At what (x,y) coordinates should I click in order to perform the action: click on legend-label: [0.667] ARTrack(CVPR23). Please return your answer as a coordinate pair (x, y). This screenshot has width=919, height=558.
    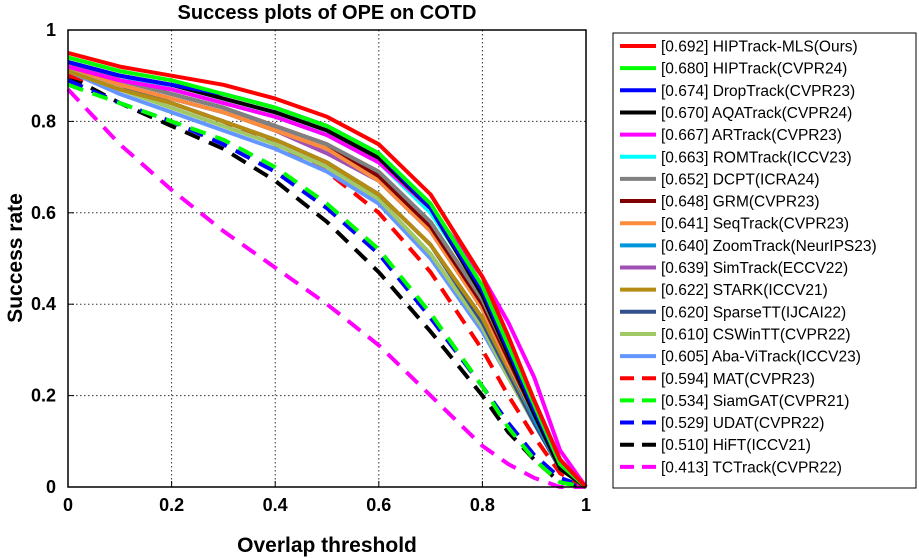
    Looking at the image, I should click on (751, 135).